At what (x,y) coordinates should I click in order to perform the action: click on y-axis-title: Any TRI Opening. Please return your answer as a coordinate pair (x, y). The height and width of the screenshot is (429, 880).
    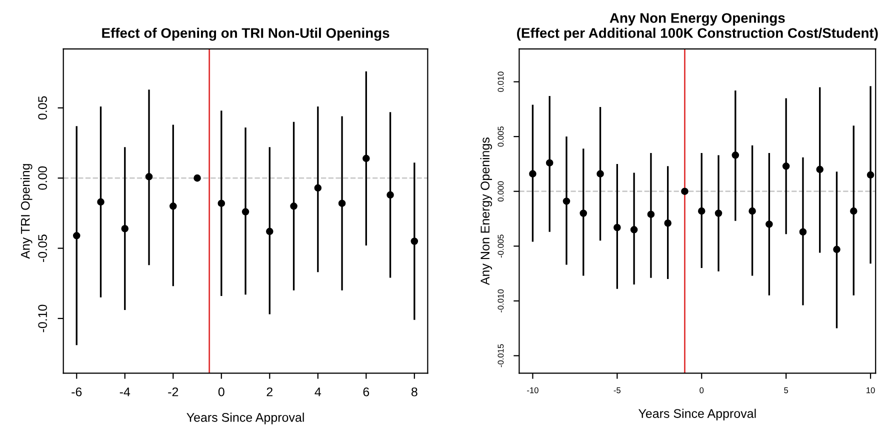
    Looking at the image, I should click on (26, 211).